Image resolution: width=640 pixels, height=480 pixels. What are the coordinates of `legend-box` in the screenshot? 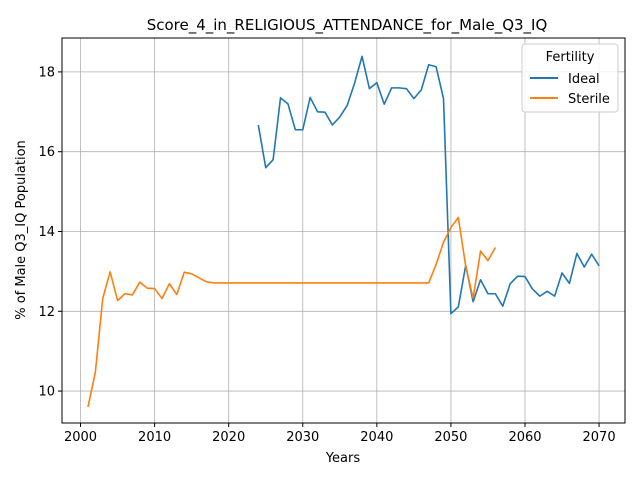 It's located at (570, 78).